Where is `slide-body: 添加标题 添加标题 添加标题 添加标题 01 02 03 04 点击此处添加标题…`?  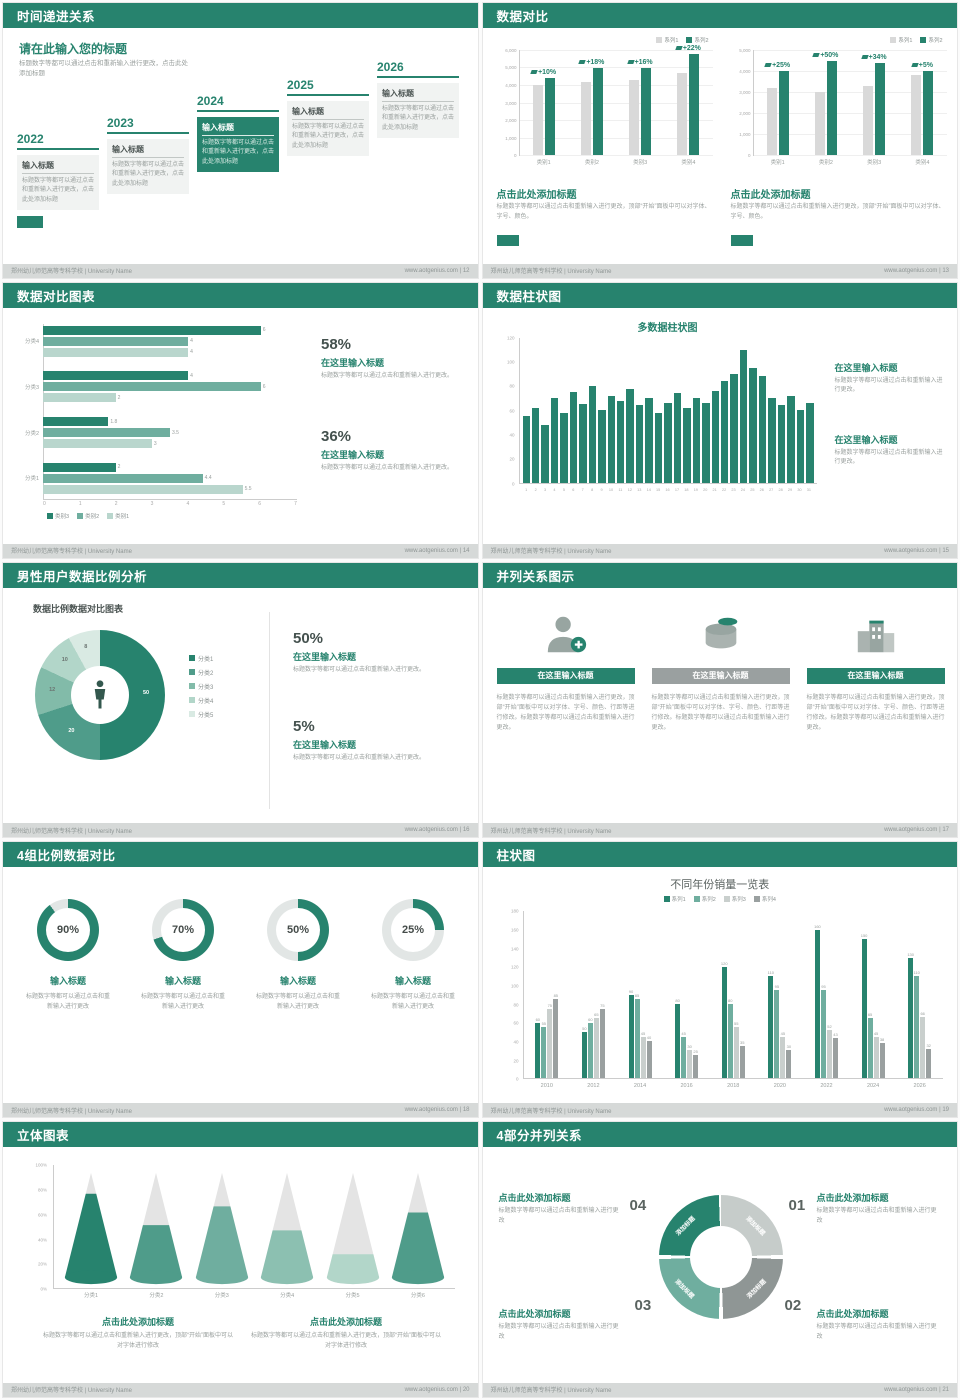 slide-body: 添加标题 添加标题 添加标题 添加标题 01 02 03 04 点击此处添加标题… is located at coordinates (720, 1265).